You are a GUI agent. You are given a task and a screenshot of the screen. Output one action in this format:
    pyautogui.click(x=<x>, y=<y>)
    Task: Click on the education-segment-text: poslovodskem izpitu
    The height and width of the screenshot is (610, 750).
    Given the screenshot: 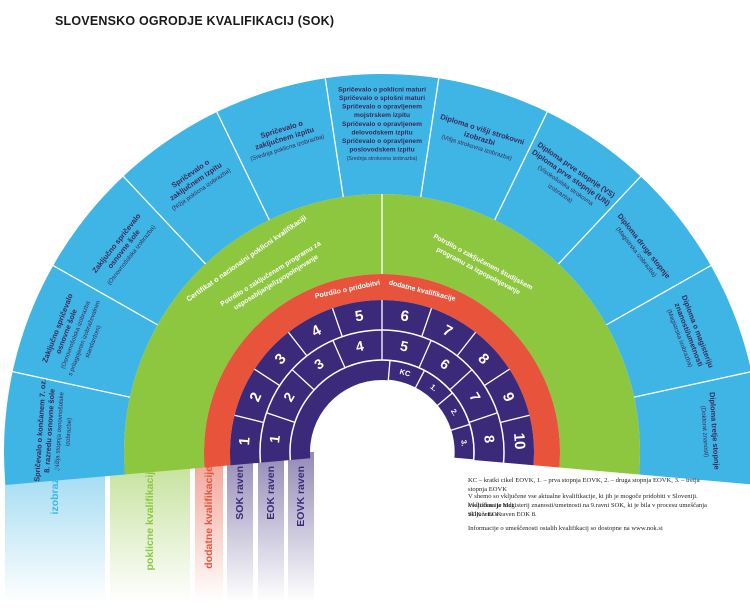 What is the action you would take?
    pyautogui.click(x=381, y=150)
    